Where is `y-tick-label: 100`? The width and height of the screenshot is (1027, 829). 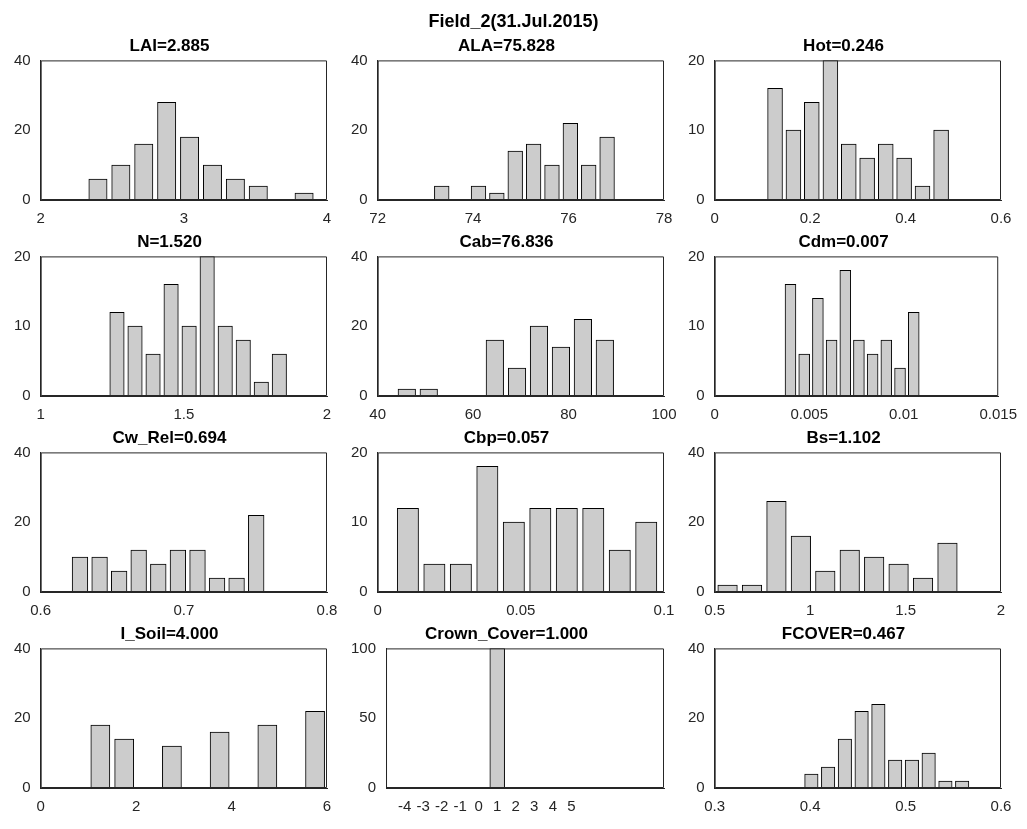
y-tick-label: 100 is located at coordinates (364, 647).